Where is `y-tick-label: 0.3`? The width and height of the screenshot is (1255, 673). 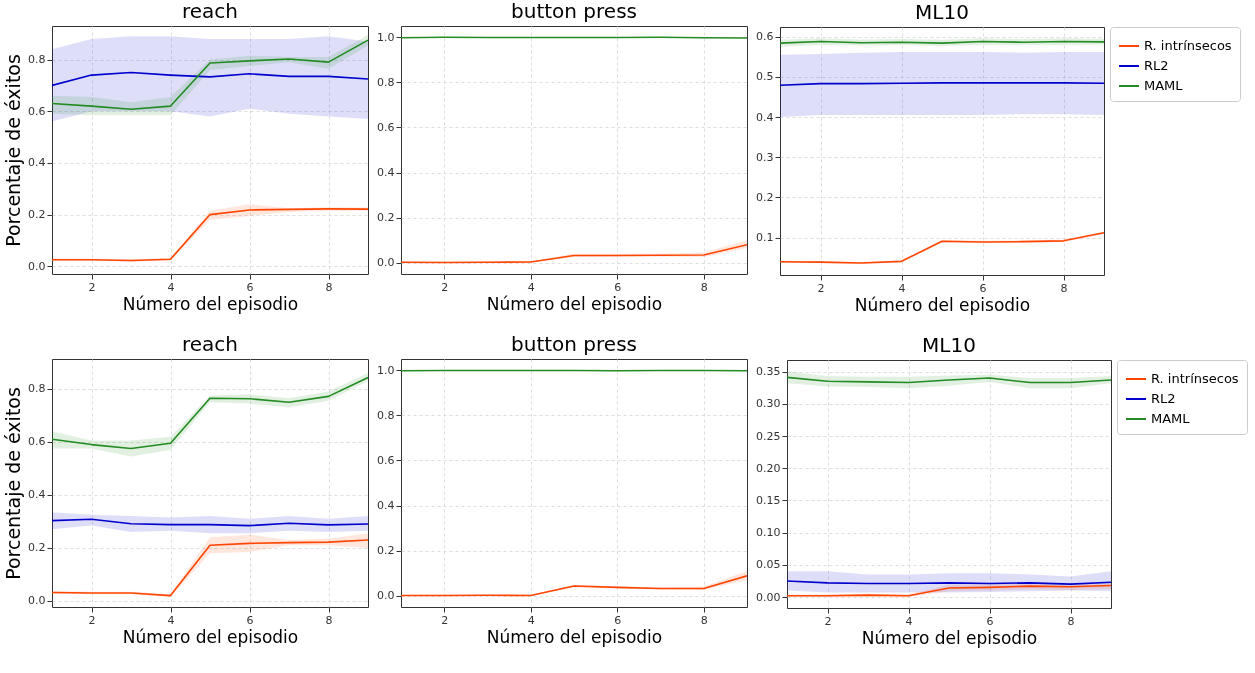
y-tick-label: 0.3 is located at coordinates (765, 157).